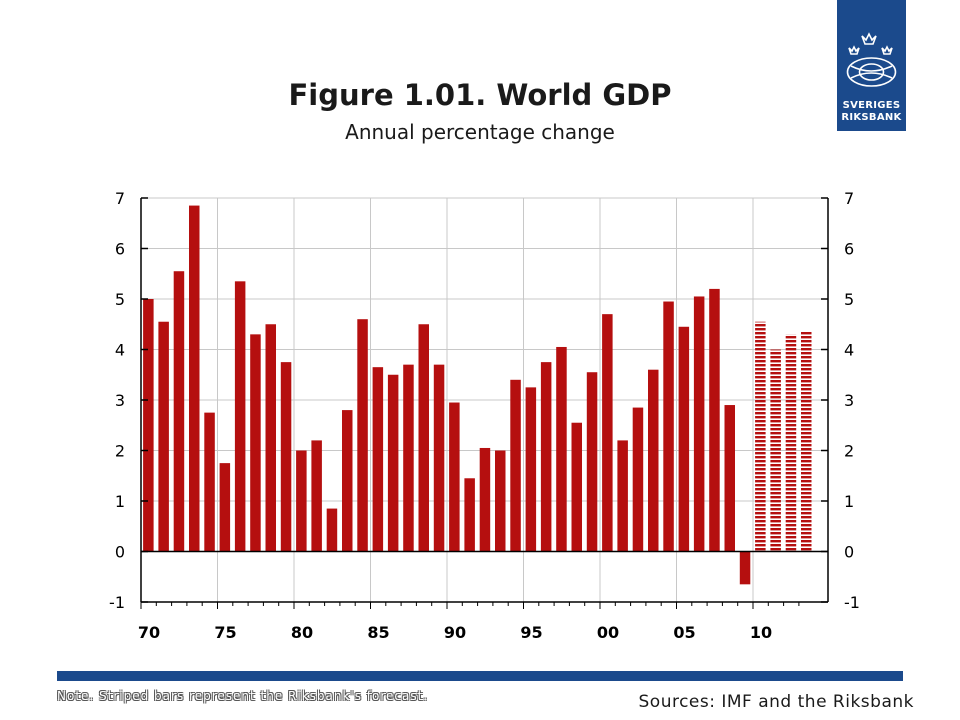  I want to click on x-tick-label-05: 05, so click(684, 632).